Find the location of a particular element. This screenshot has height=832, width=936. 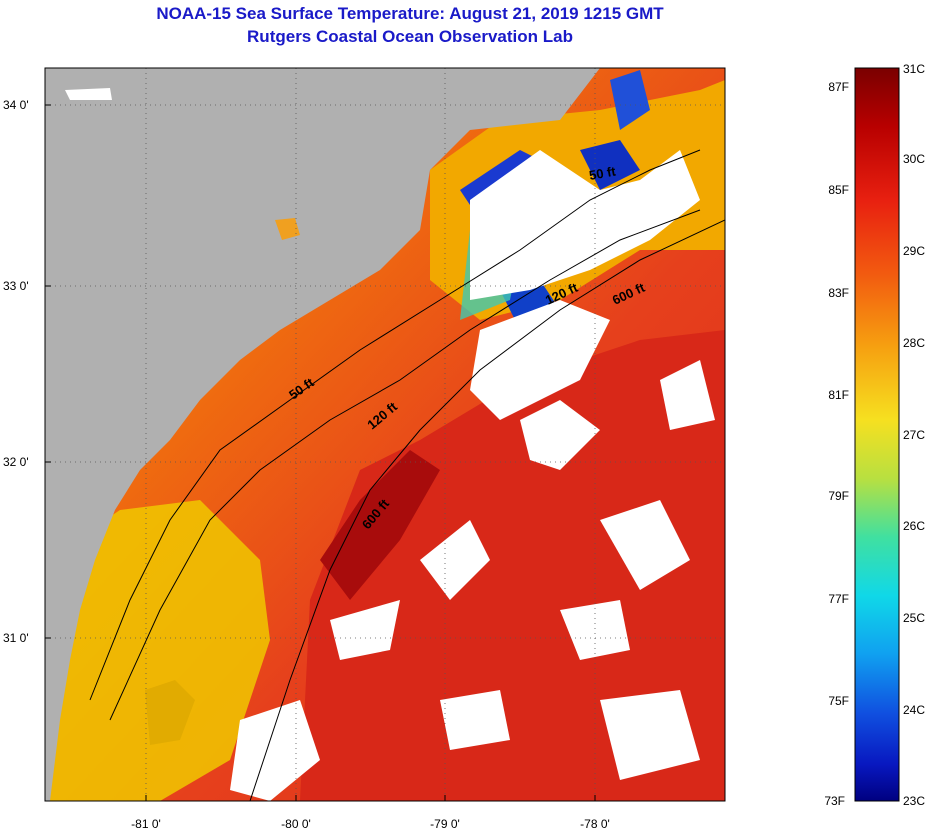

f-label: 77F is located at coordinates (838, 599).